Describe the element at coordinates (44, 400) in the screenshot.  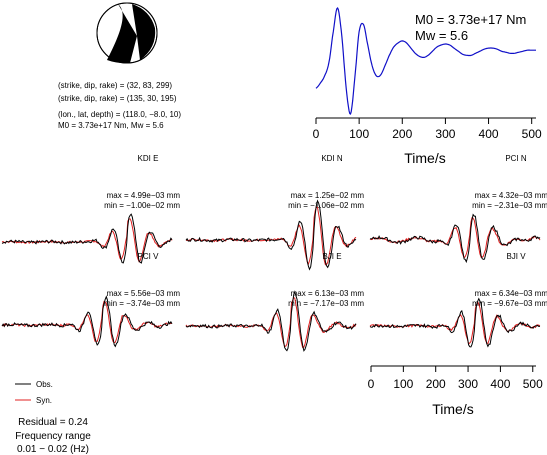
I see `legend-syn-label: Syn.` at that location.